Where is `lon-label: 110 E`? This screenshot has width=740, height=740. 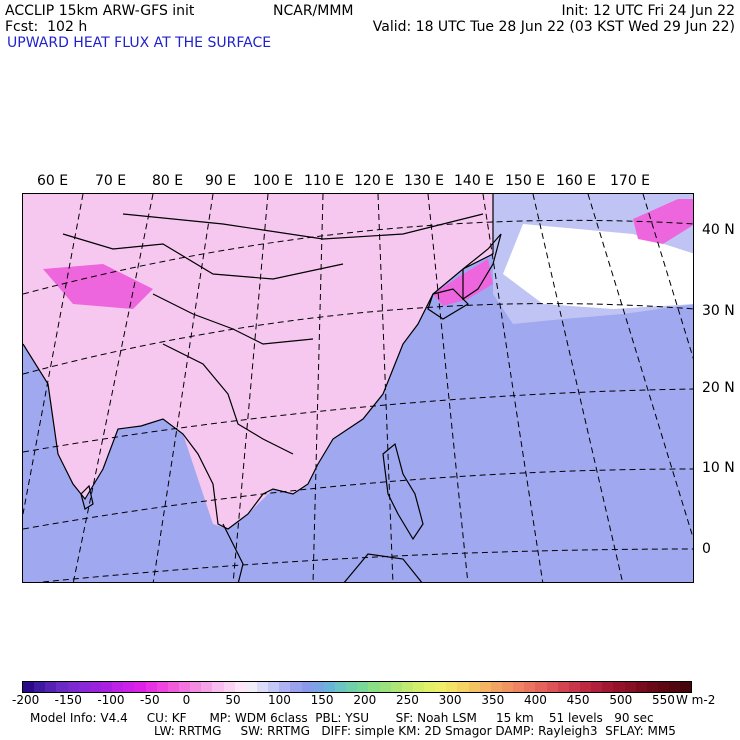
lon-label: 110 E is located at coordinates (324, 181).